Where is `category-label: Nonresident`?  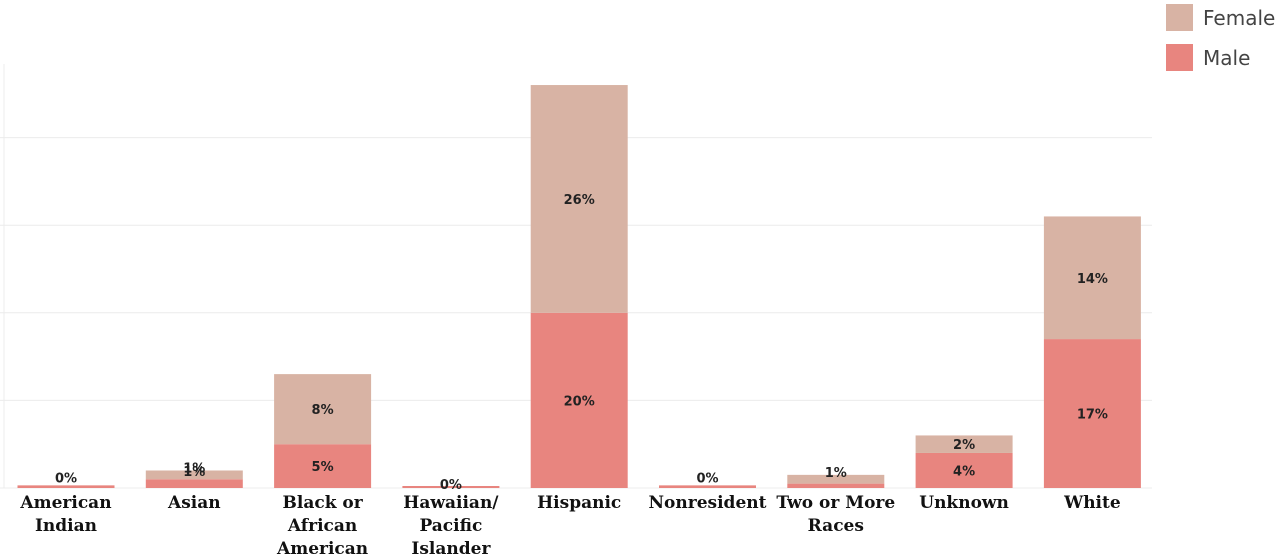 category-label: Nonresident is located at coordinates (708, 503).